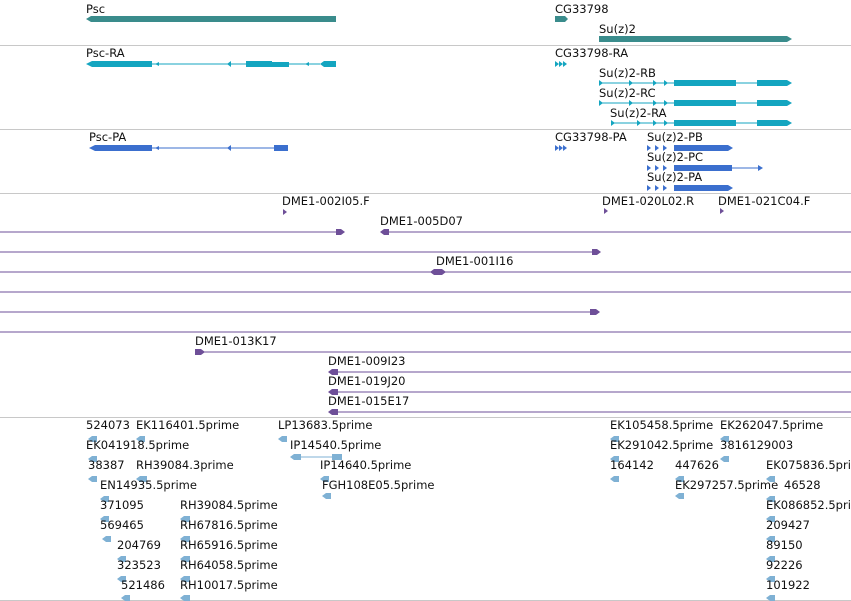  Describe the element at coordinates (229, 565) in the screenshot. I see `est-label: RH64058.5prime` at that location.